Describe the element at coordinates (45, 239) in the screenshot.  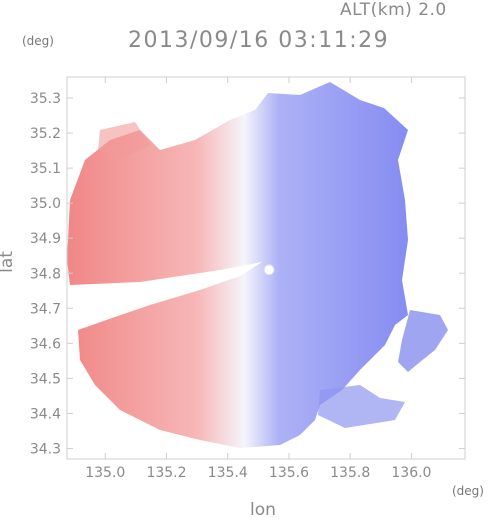
I see `y-tick-label: 34.9` at that location.